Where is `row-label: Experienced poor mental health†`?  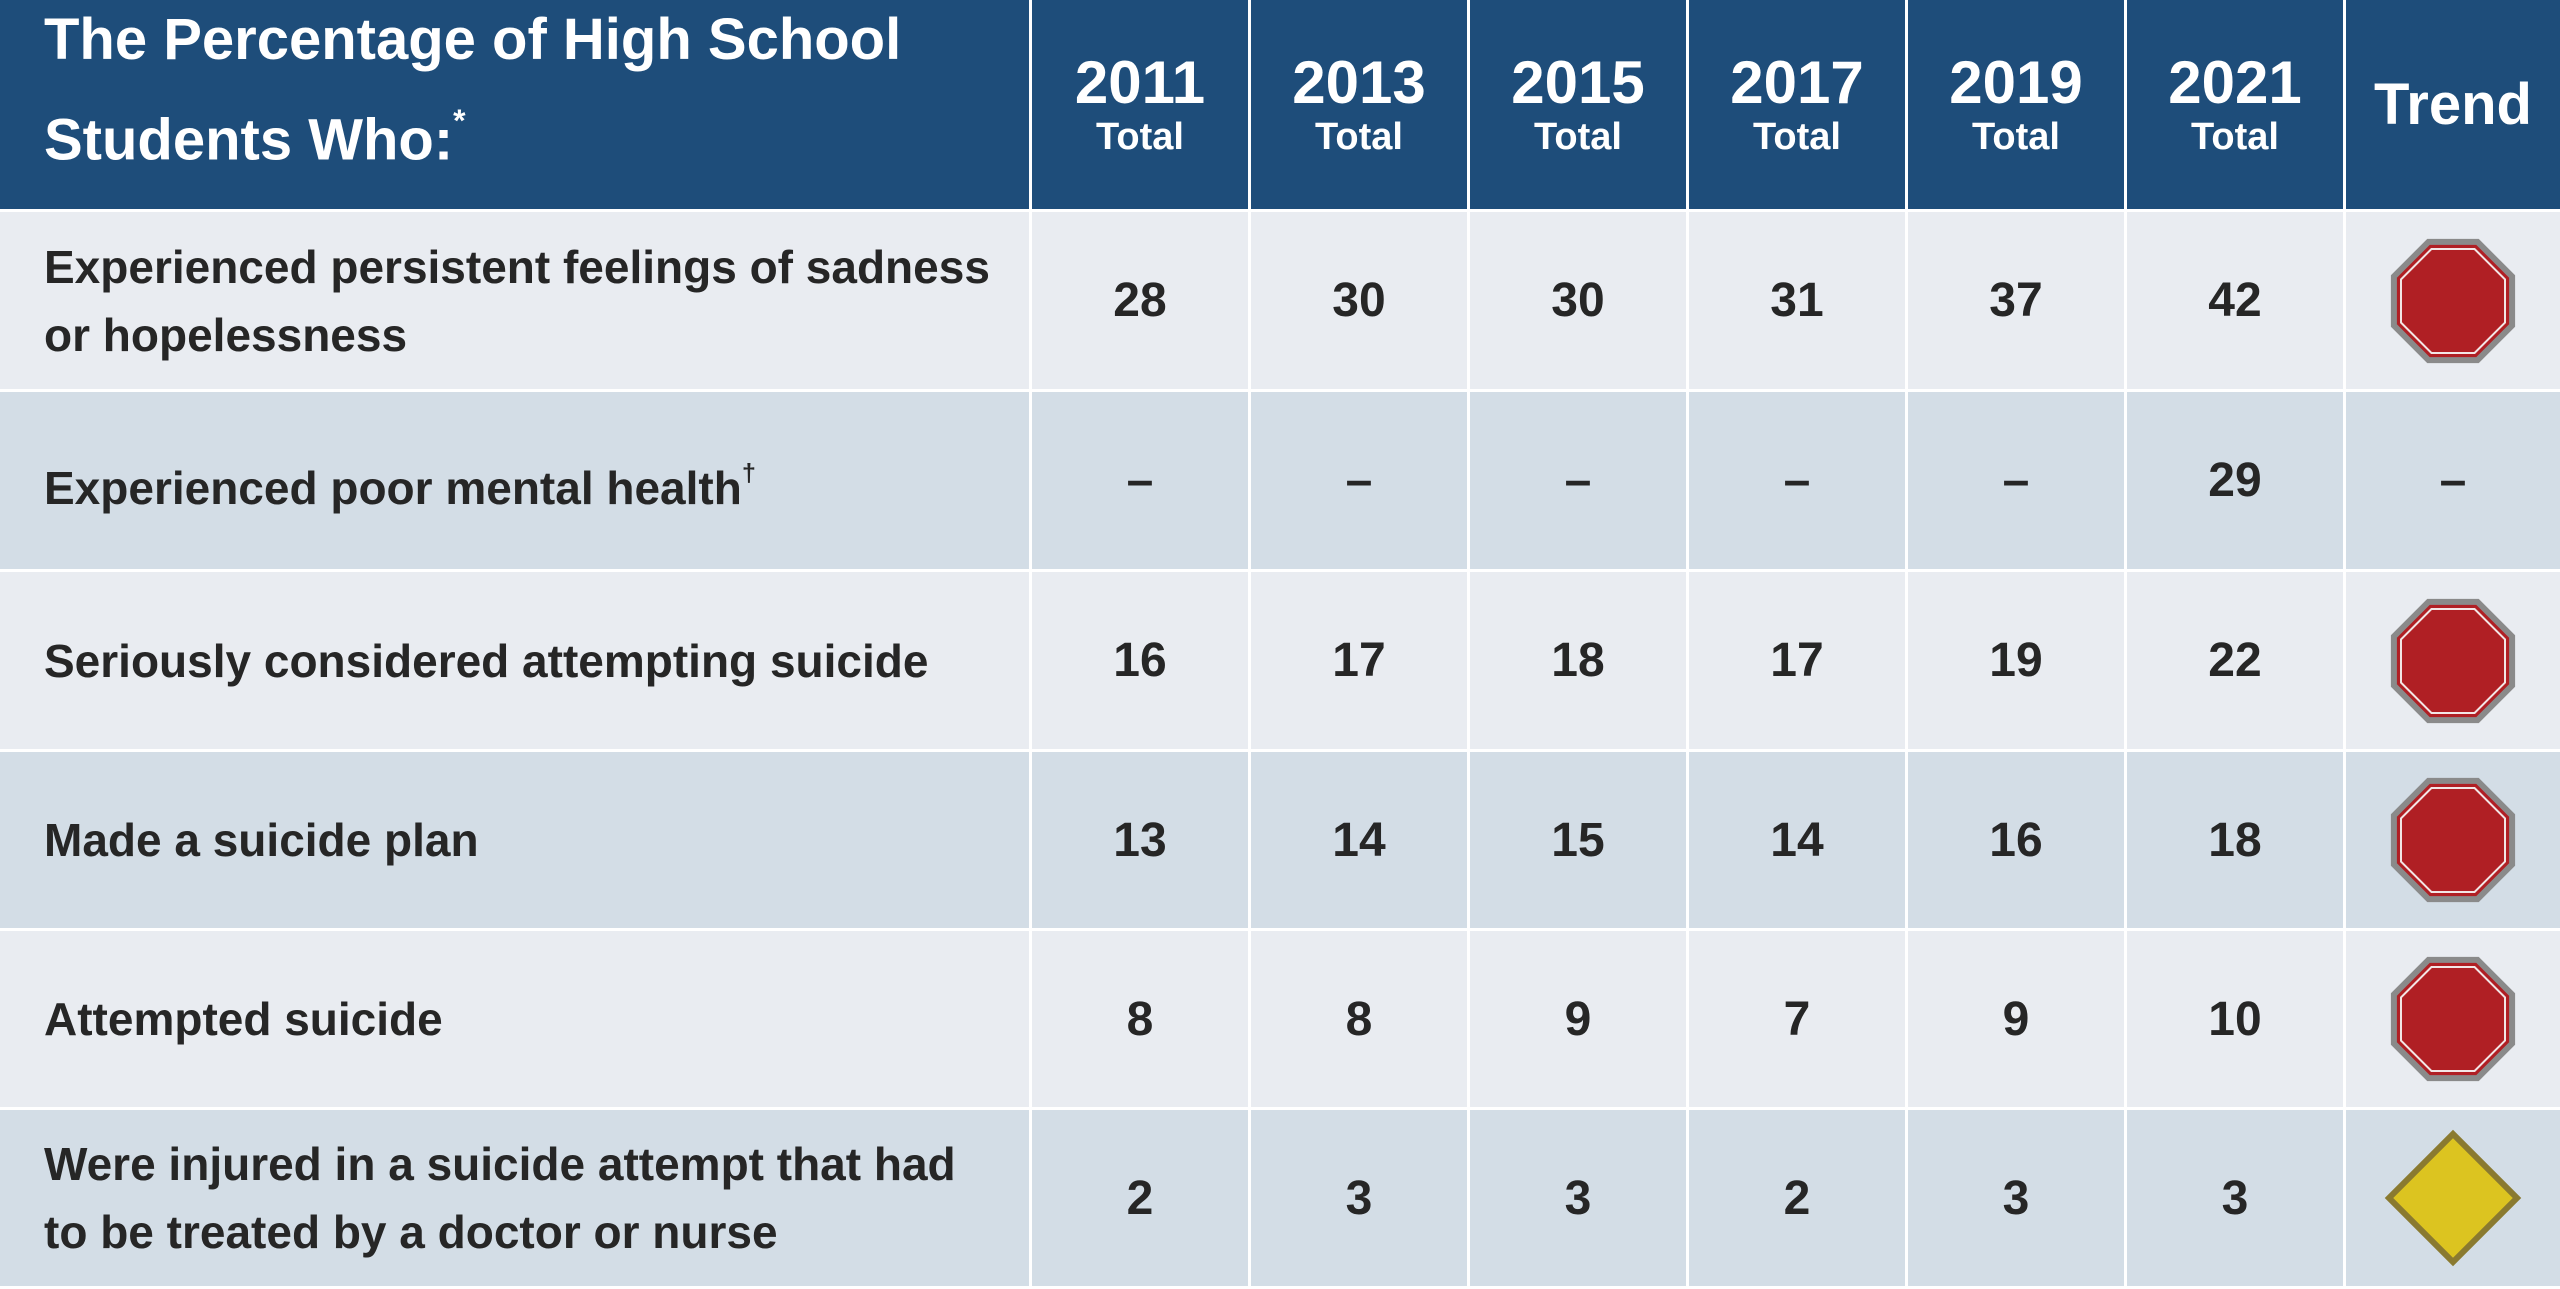 row-label: Experienced poor mental health† is located at coordinates (400, 480).